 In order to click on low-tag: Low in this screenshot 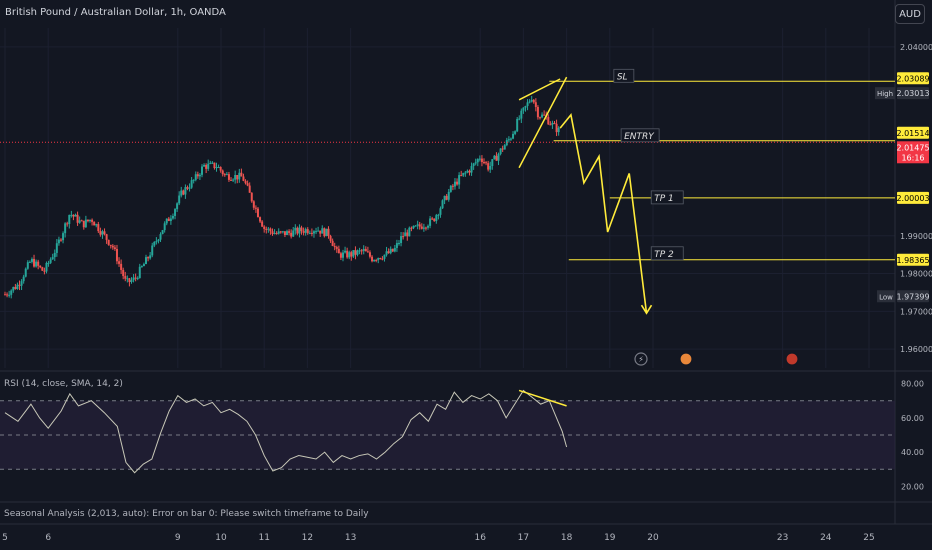, I will do `click(886, 297)`.